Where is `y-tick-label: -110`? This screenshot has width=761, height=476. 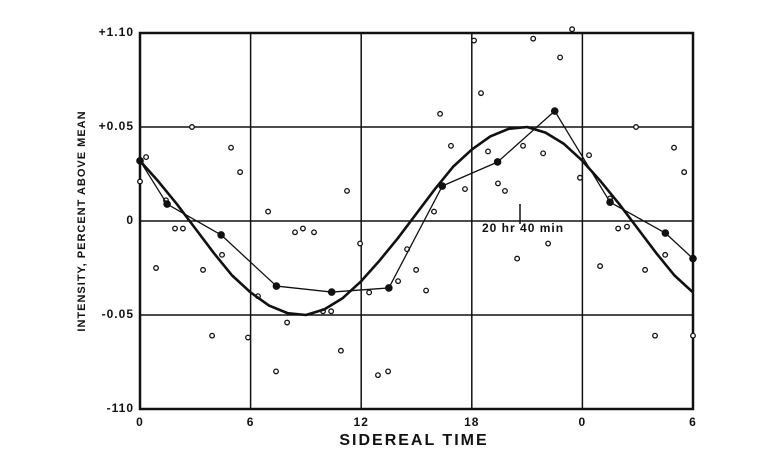
y-tick-label: -110 is located at coordinates (120, 408).